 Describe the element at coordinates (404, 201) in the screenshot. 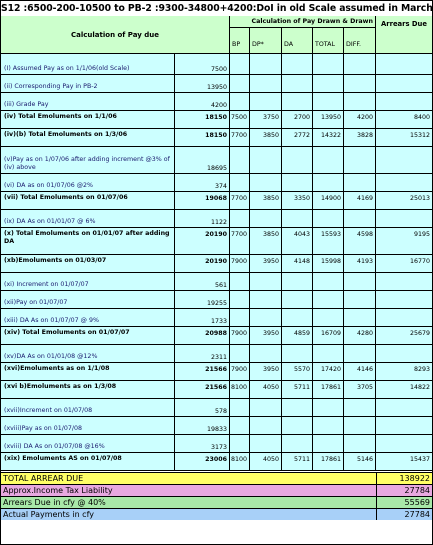

I see `row-arrears: 25013` at that location.